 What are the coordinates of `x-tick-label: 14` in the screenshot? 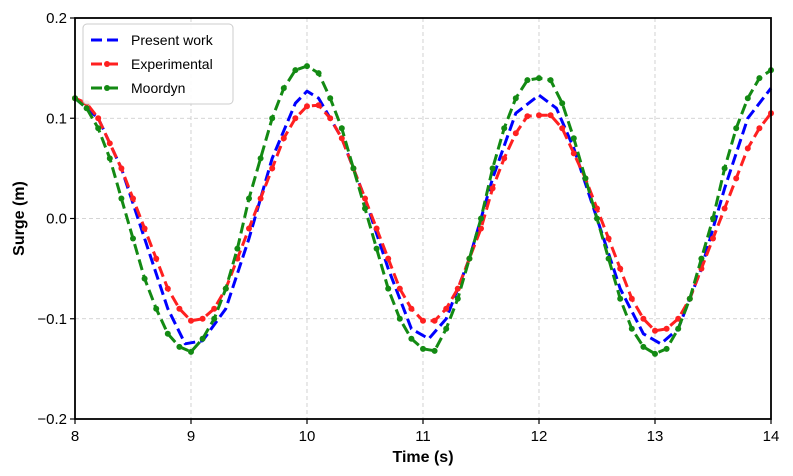 It's located at (771, 436).